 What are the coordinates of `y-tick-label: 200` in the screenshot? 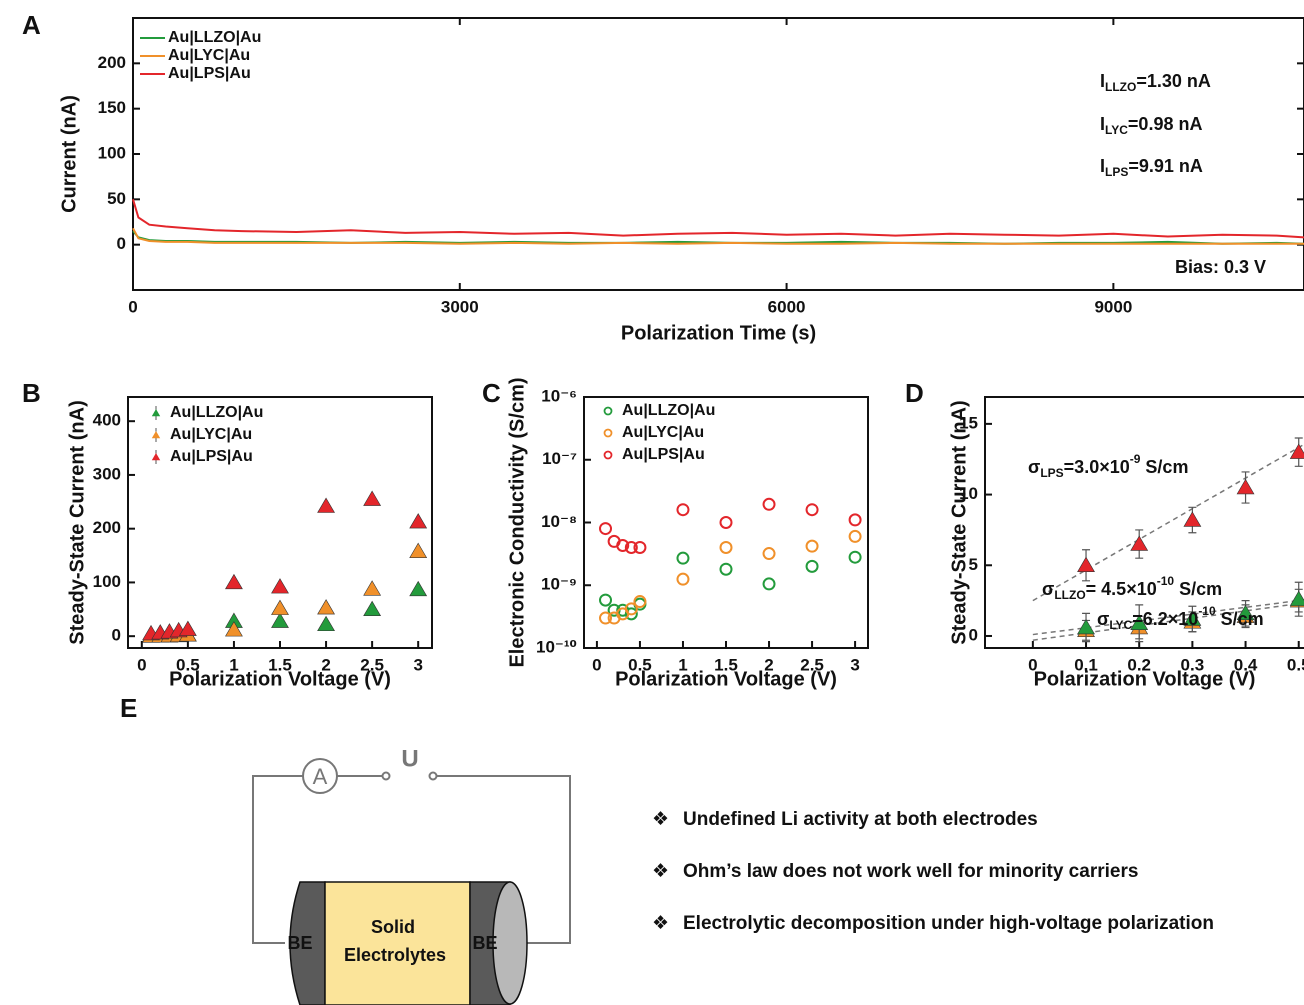 It's located at (112, 62).